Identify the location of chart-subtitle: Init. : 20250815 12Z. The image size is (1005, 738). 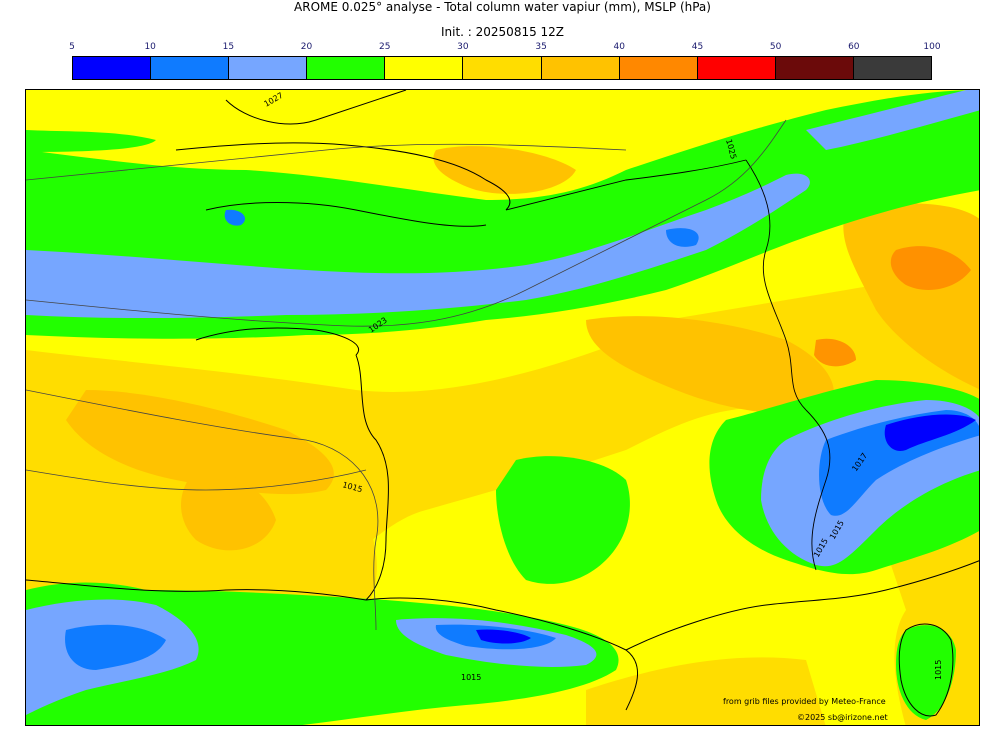
(502, 32).